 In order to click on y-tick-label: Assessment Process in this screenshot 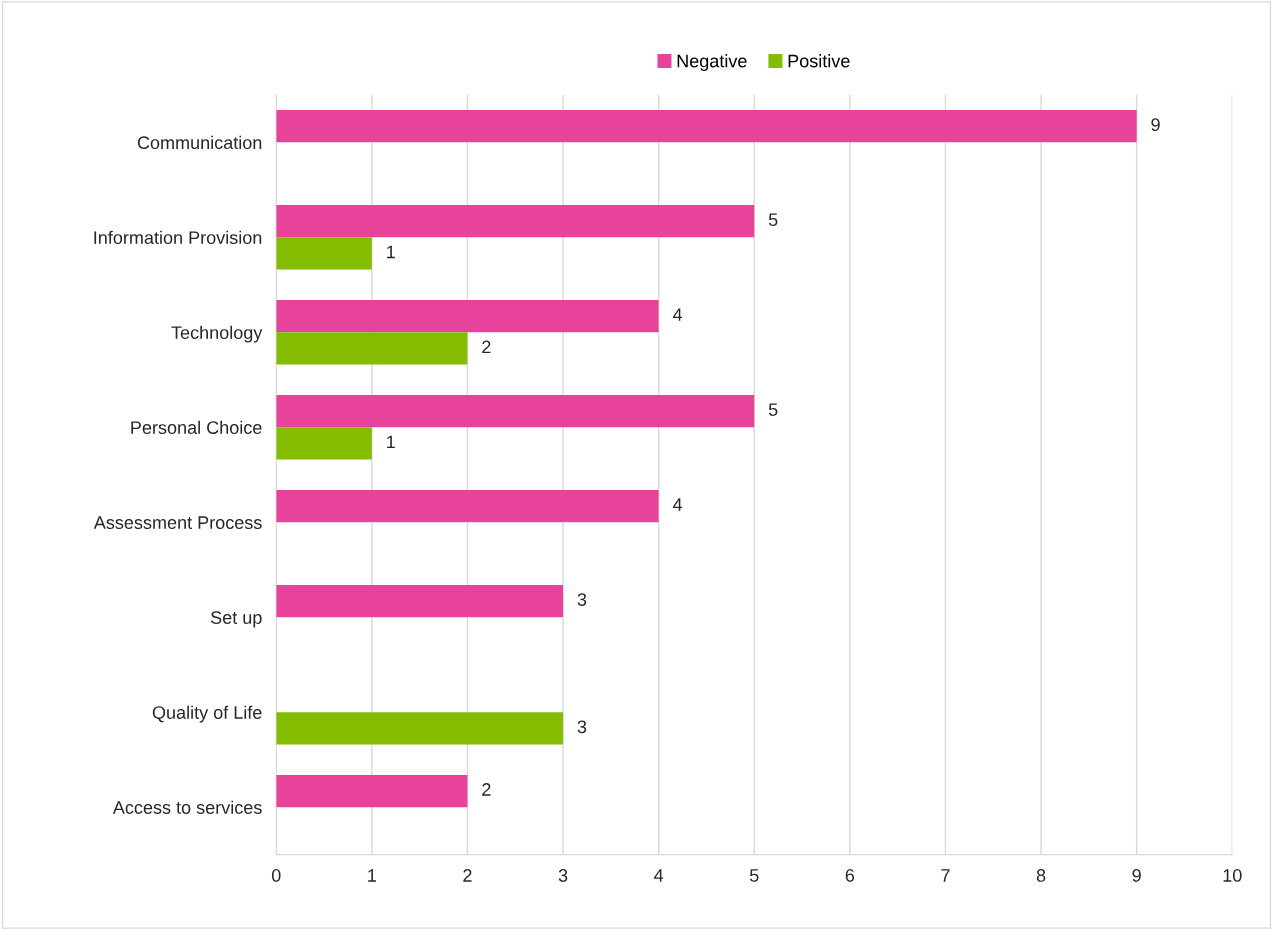, I will do `click(177, 522)`.